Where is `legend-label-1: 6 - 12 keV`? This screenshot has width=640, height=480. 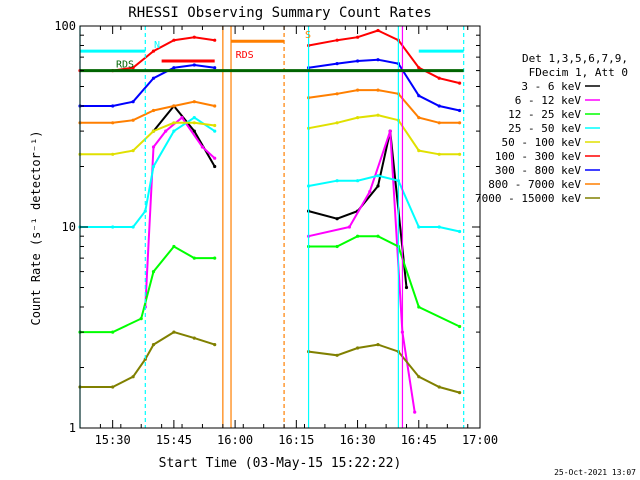 legend-label-1: 6 - 12 keV is located at coordinates (548, 100).